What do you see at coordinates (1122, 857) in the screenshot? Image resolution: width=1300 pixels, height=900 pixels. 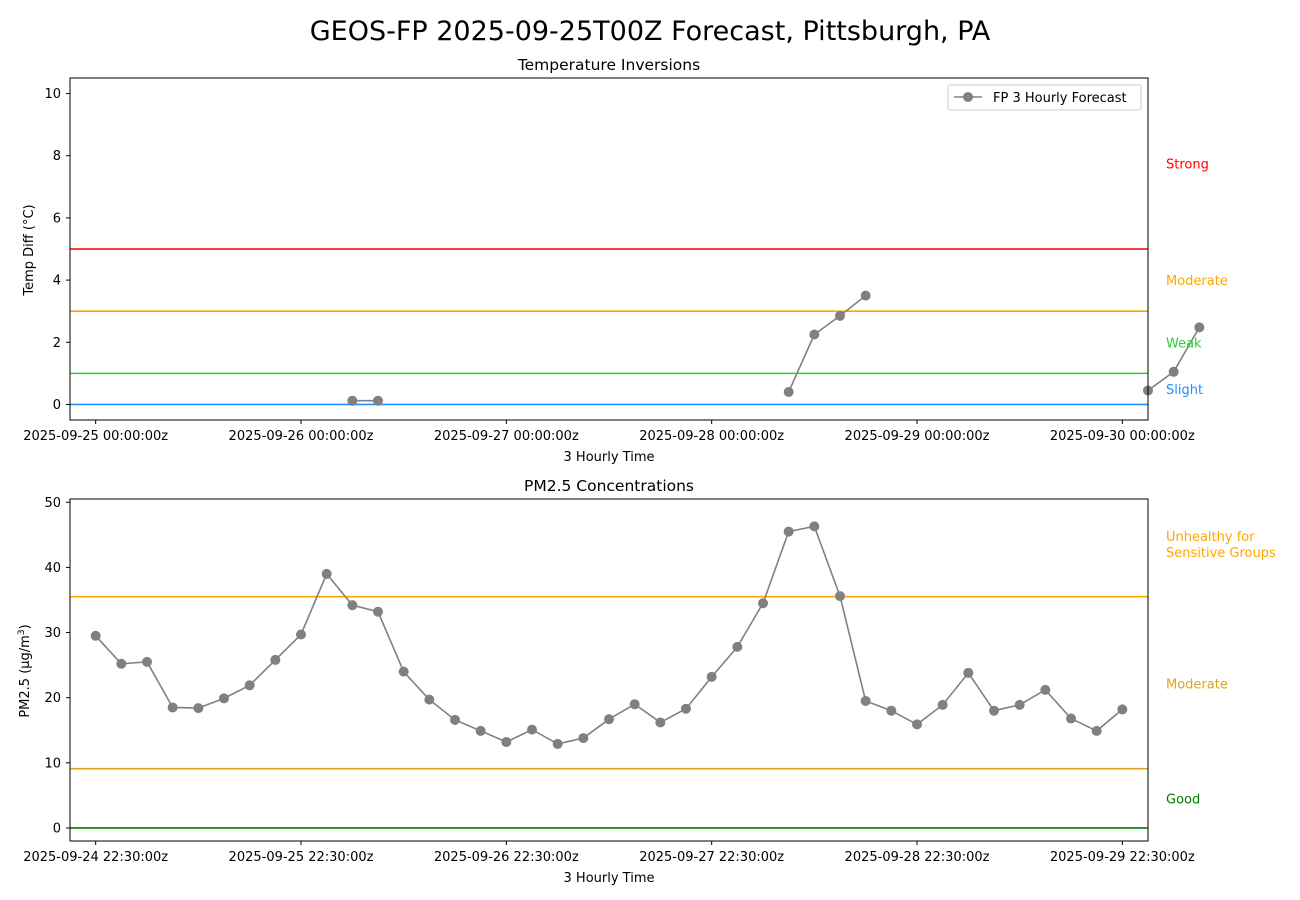 I see `x-tick-label: 2025-09-29 22:30:00z` at bounding box center [1122, 857].